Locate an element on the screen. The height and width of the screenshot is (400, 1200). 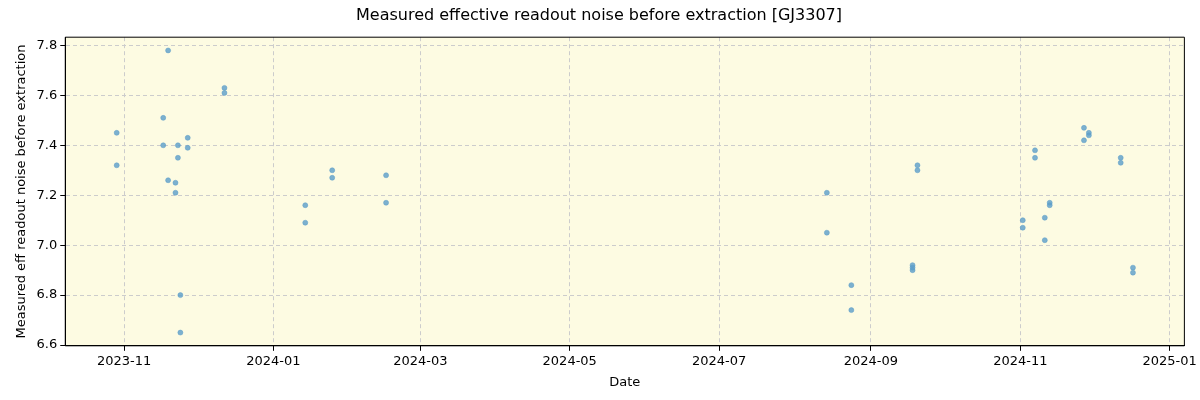
y-tick-label: 7.2 is located at coordinates (47, 194).